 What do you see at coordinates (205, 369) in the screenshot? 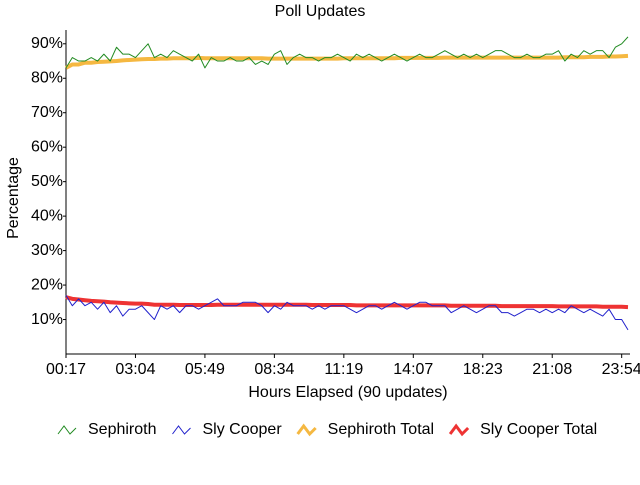
I see `x-tick-label: 05:49` at bounding box center [205, 369].